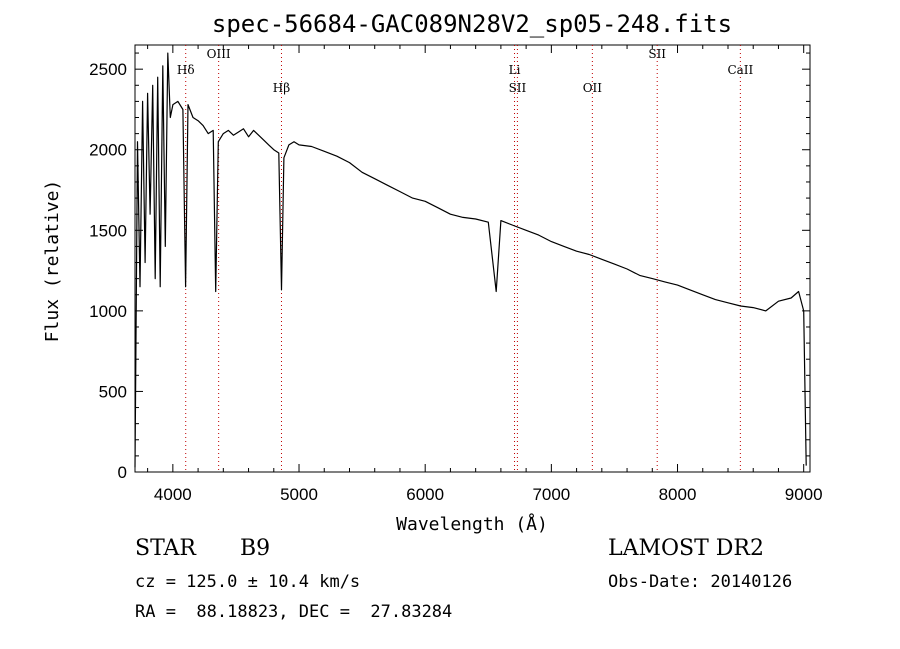 The image size is (900, 649). Describe the element at coordinates (108, 69) in the screenshot. I see `y-tick-label: 2500` at that location.